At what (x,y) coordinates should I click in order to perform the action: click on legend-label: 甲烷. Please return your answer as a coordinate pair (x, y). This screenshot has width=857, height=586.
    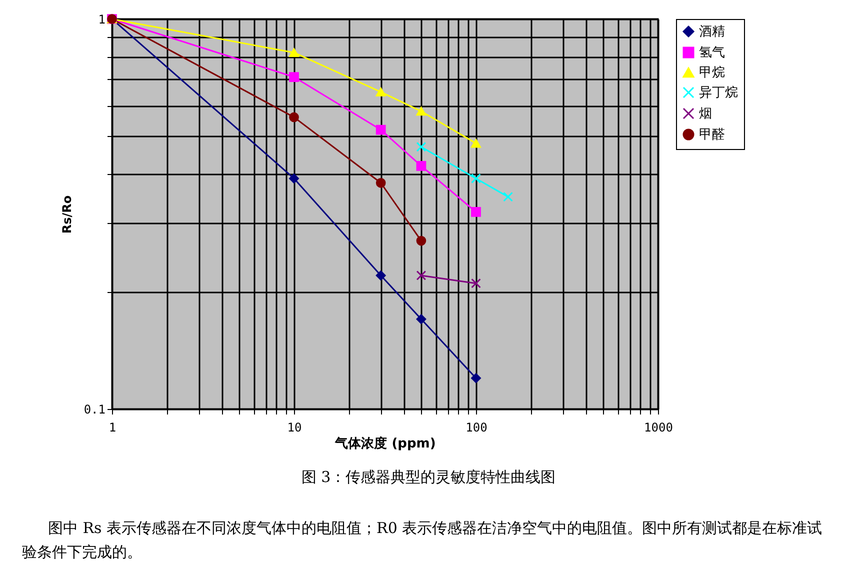
    Looking at the image, I should click on (712, 73).